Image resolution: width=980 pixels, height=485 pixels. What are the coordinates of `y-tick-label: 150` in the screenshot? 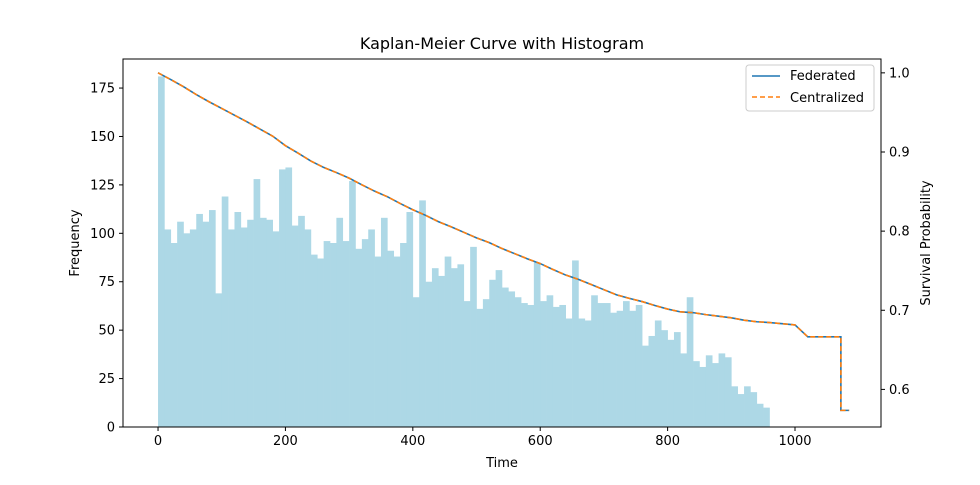 It's located at (102, 137).